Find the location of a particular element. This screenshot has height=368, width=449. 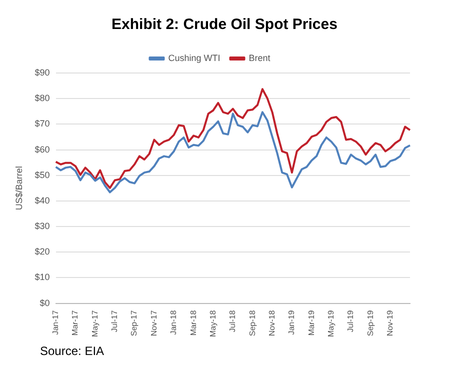

y-tick-label: $60 is located at coordinates (42, 149).